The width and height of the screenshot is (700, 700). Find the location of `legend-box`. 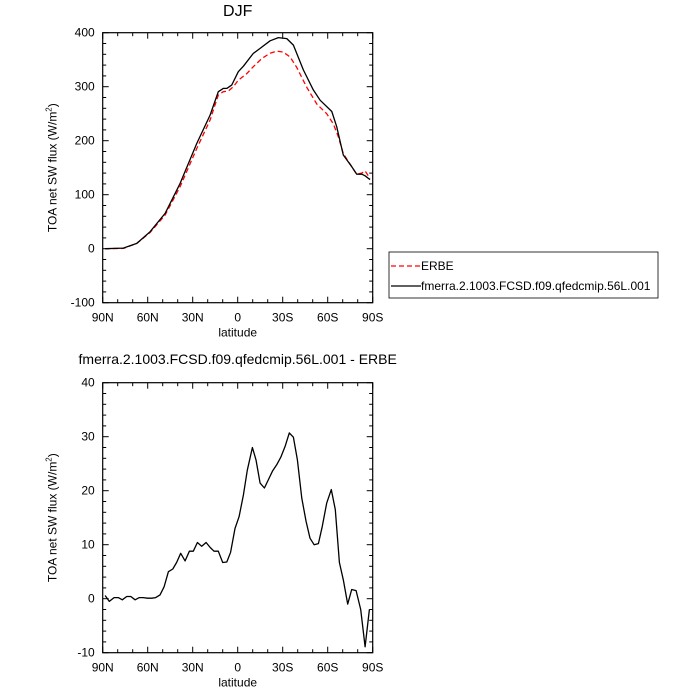

legend-box is located at coordinates (523, 275).